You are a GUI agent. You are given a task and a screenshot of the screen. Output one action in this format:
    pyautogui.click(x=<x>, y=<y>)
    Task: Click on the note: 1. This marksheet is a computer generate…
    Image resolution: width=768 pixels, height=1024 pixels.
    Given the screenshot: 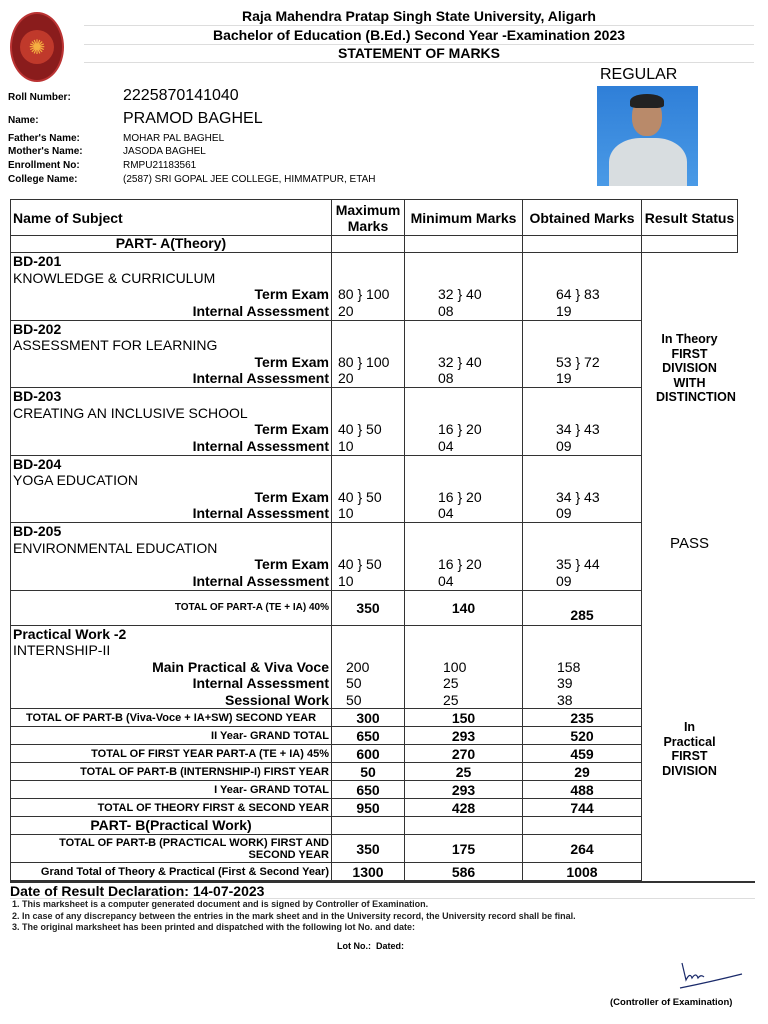 What is the action you would take?
    pyautogui.click(x=220, y=904)
    